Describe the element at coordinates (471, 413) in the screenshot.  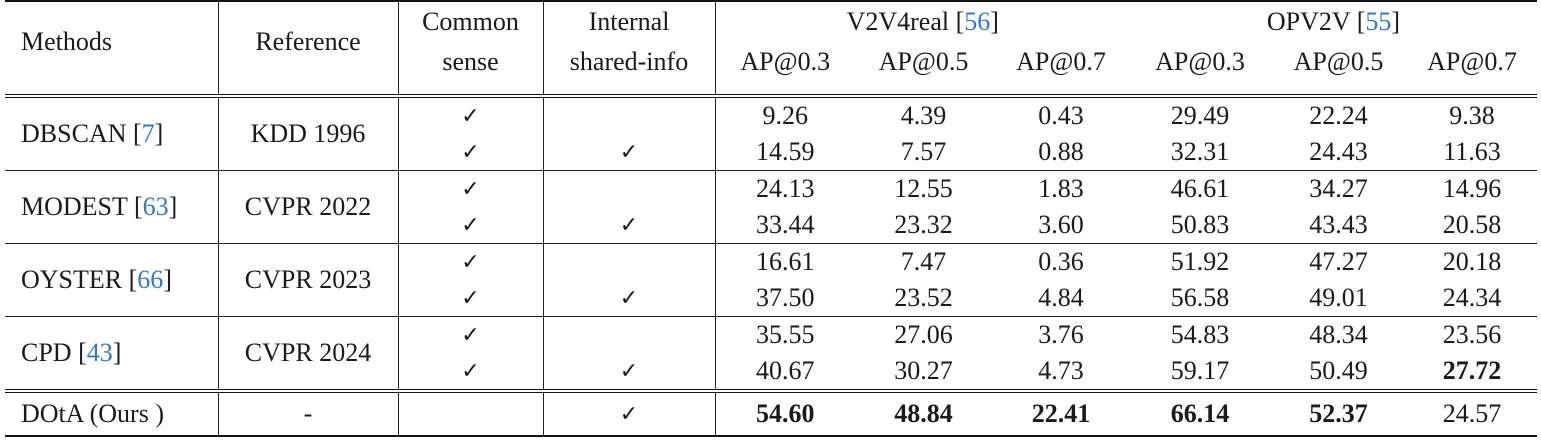
I see `common-sense-check` at that location.